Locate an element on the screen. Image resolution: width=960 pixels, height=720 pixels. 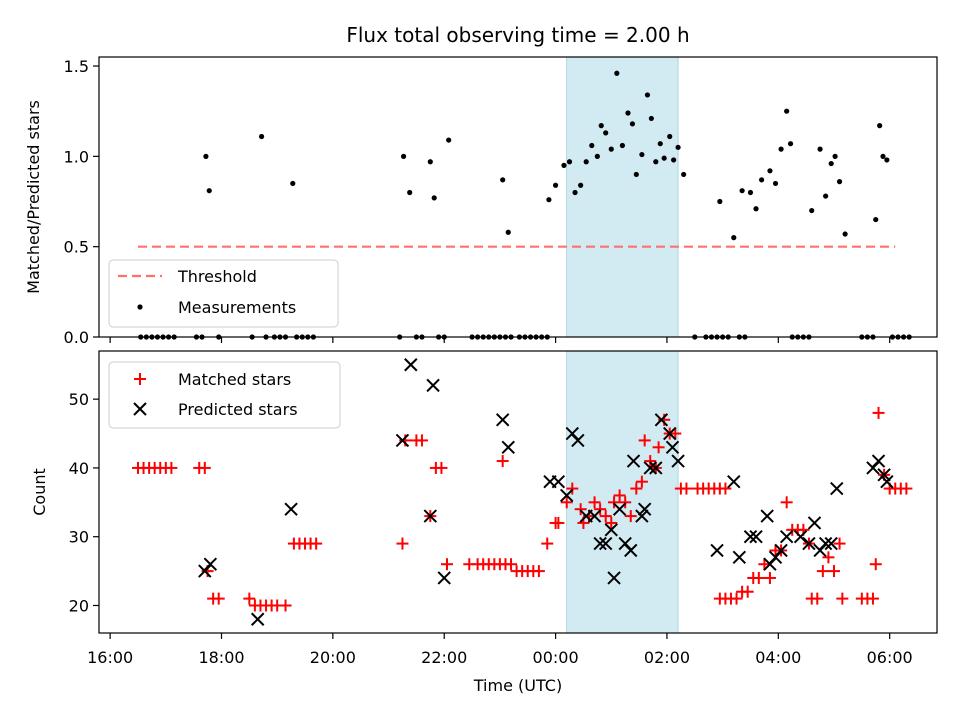
bottom-x-ticks: 16:00 18:00 20:00 22:00 00:00 02:00 04:00 06:00 is located at coordinates (500, 650).